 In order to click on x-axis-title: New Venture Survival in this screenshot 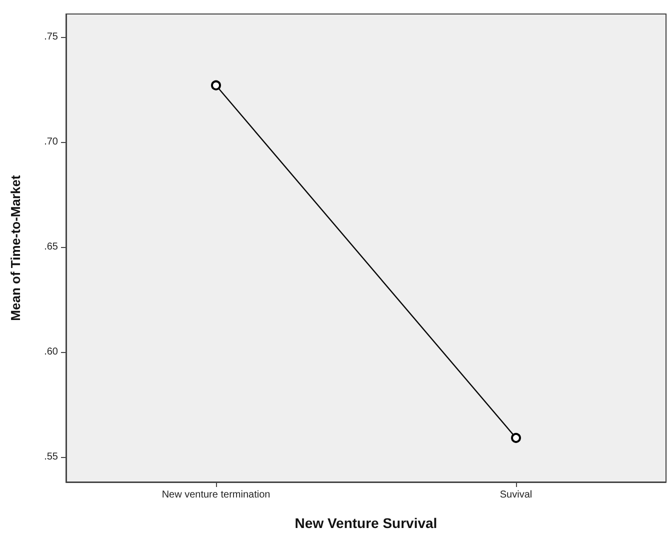, I will do `click(366, 523)`.